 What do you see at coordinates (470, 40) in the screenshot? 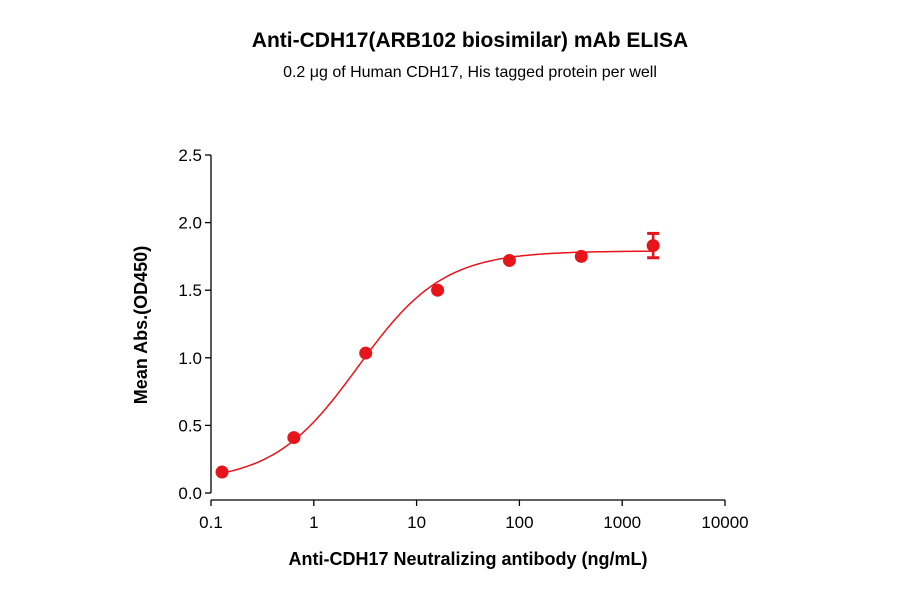
I see `chart-title: Anti-CDH17(ARB102 biosimilar) mAb ELISA` at bounding box center [470, 40].